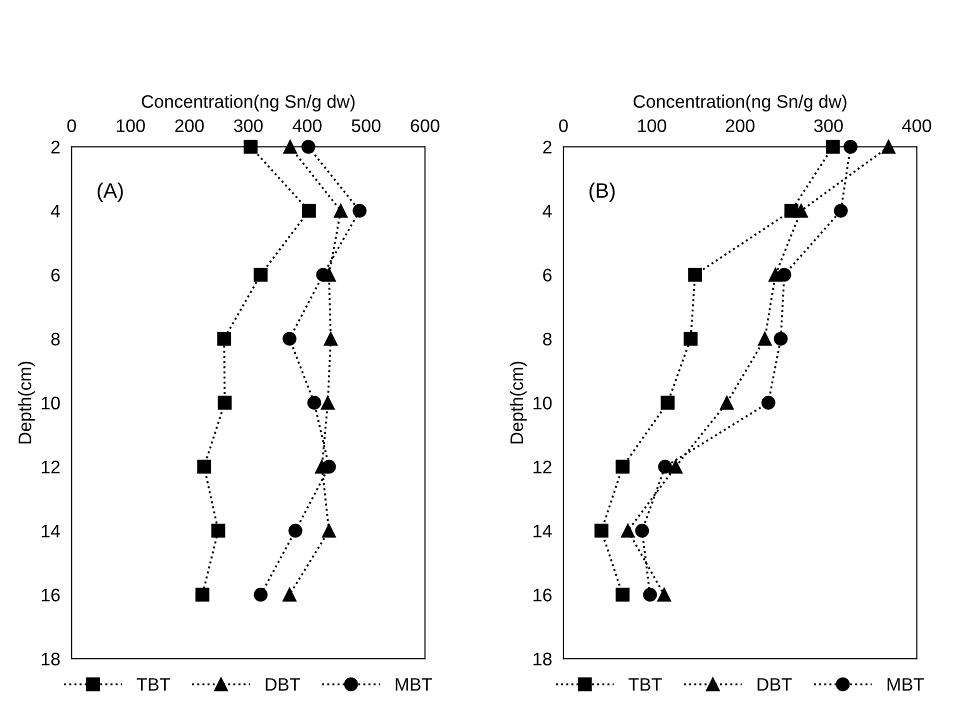 This screenshot has width=955, height=716. Describe the element at coordinates (110, 192) in the screenshot. I see `annotation: (A)` at that location.